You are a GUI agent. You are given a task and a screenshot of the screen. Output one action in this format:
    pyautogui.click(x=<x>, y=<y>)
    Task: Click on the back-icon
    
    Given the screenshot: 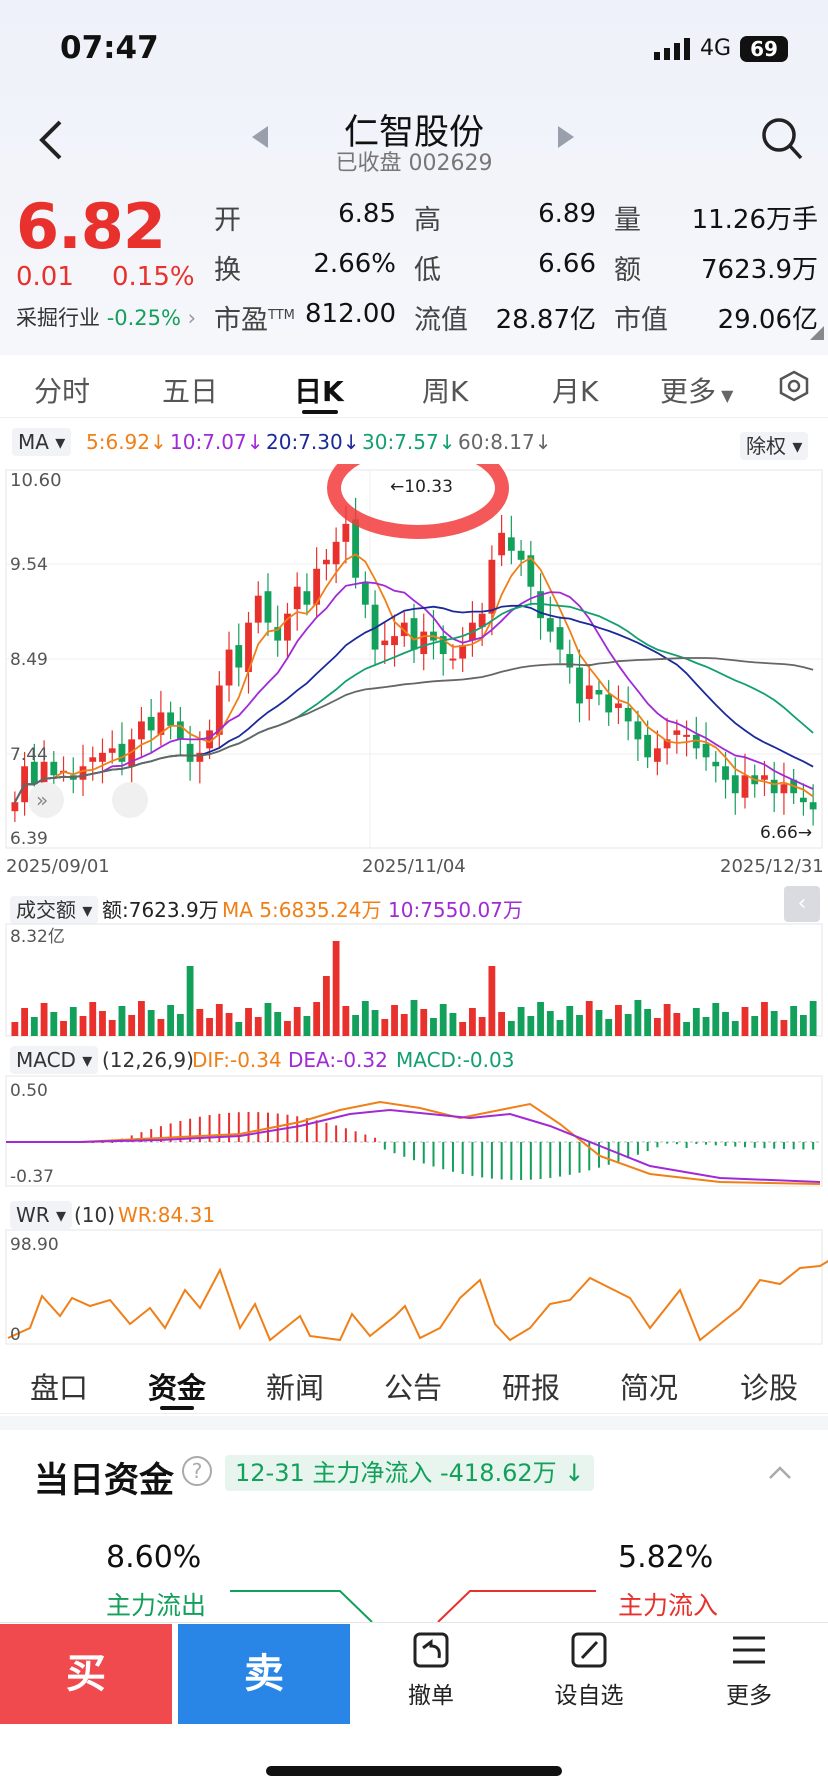 What is the action you would take?
    pyautogui.click(x=50, y=140)
    